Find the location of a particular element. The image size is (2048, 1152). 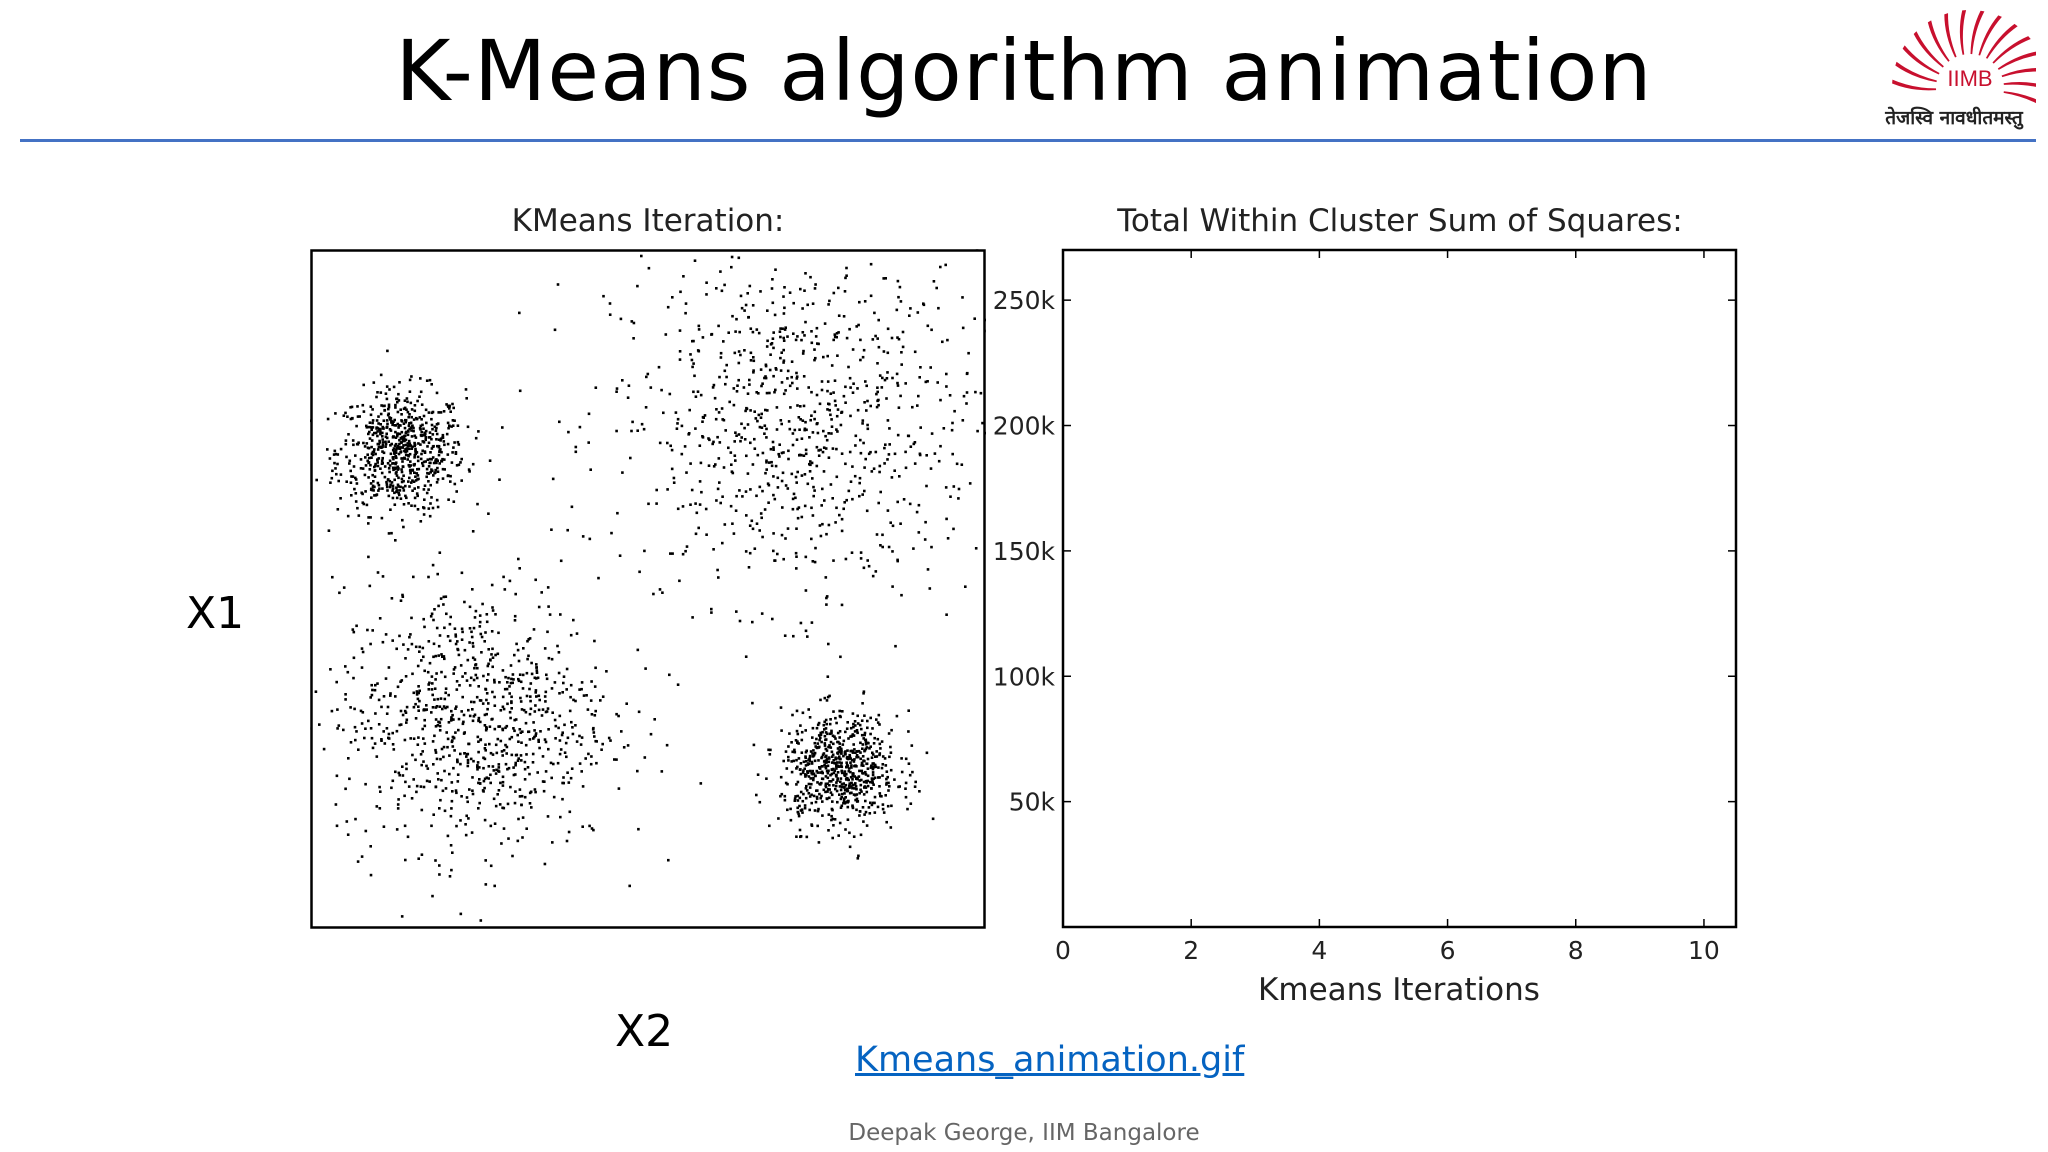

x-tick-label: 2 is located at coordinates (1191, 950).